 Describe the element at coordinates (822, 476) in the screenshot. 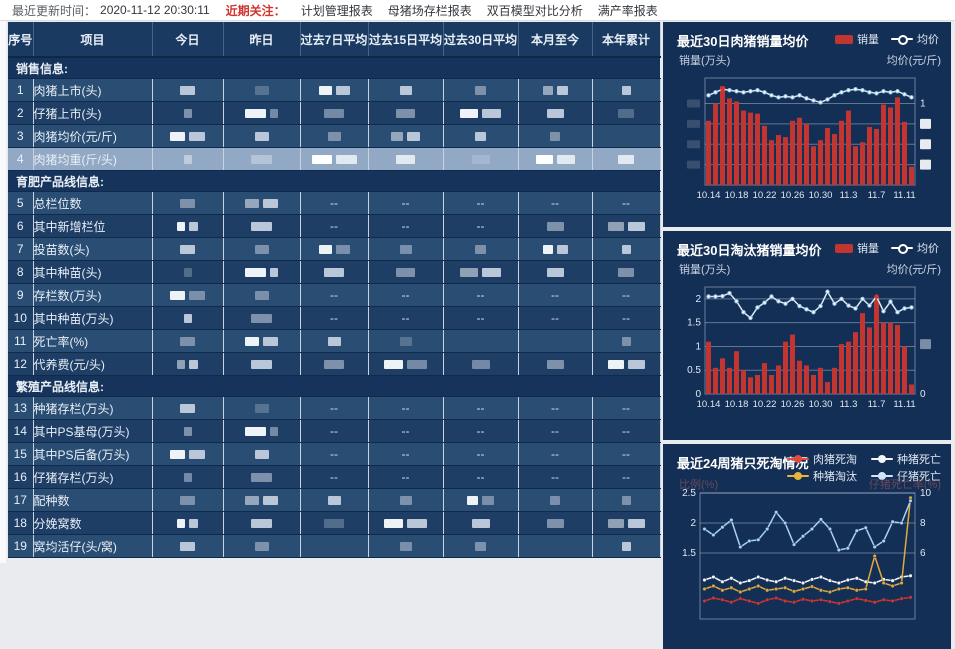

I see `legend-item-种猪淘汰: 种猪淘汰` at that location.